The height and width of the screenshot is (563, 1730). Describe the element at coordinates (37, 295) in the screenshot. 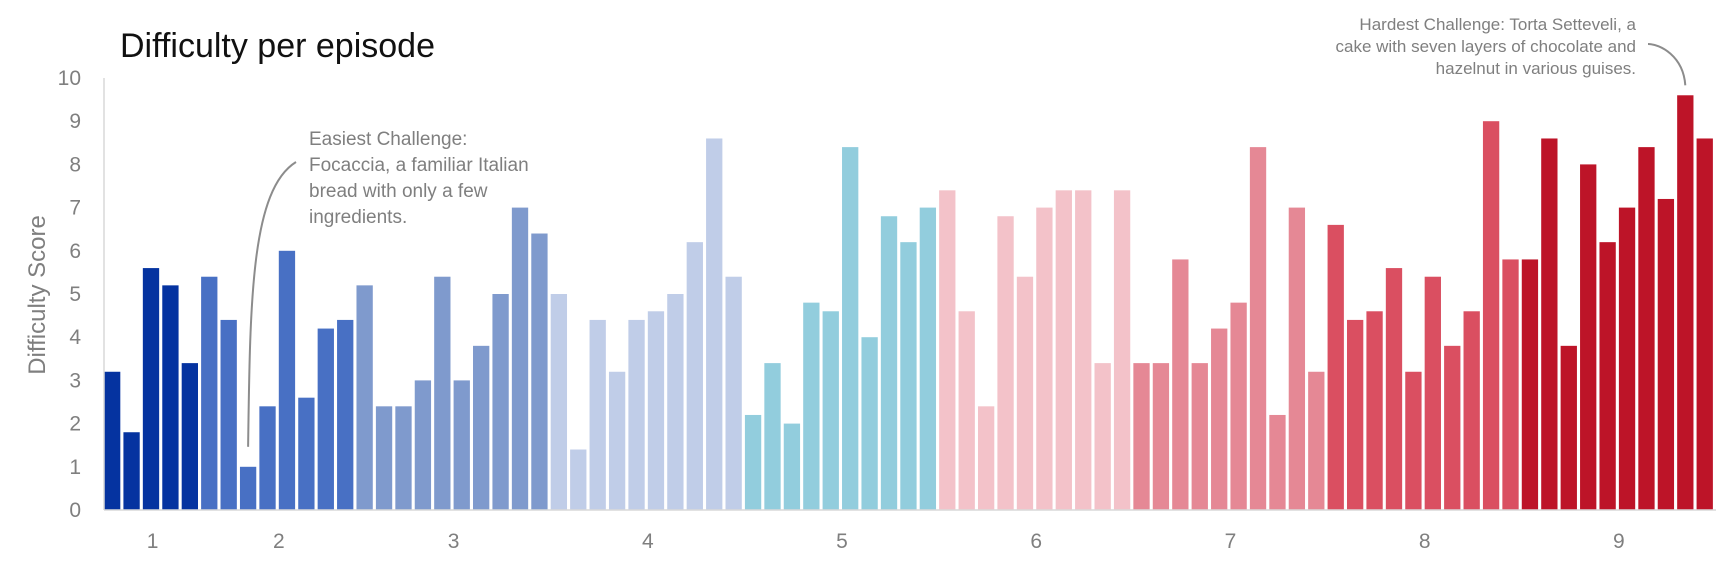

I see `y-axis-label: Difficulty Score` at that location.